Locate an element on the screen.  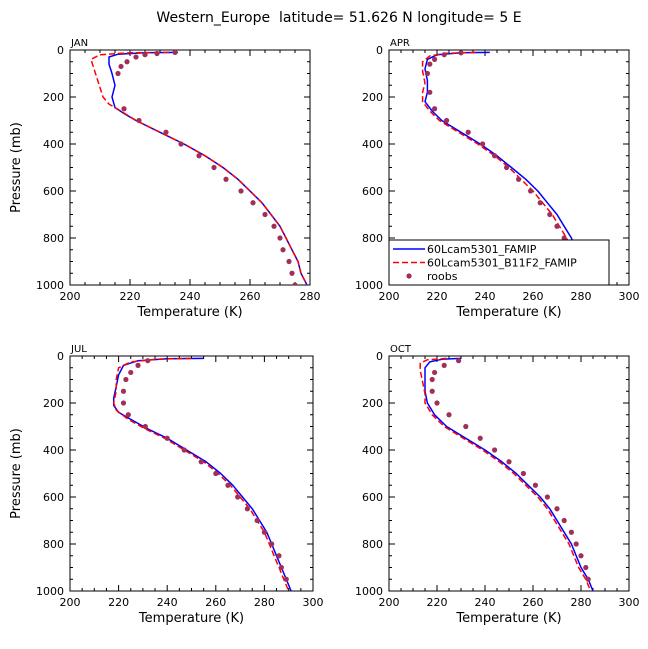
y-tick-label: 0 is located at coordinates (379, 356).